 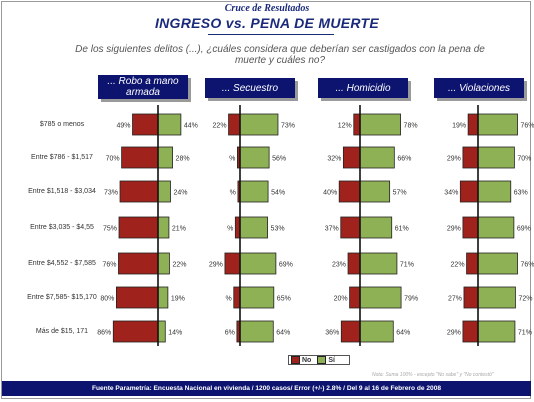 I want to click on data-label-no: 73%, so click(x=111, y=193).